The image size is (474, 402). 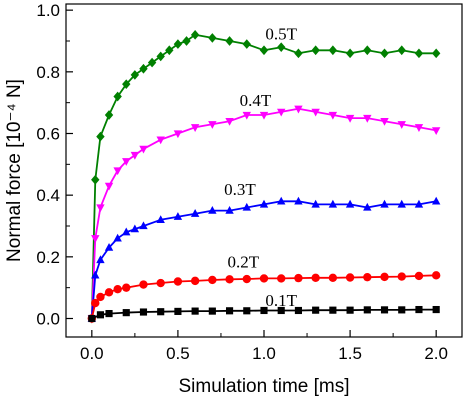 What do you see at coordinates (54, 165) in the screenshot?
I see `y-axis: 0.0 0.2 0.4 0.6 0.8 1.0` at bounding box center [54, 165].